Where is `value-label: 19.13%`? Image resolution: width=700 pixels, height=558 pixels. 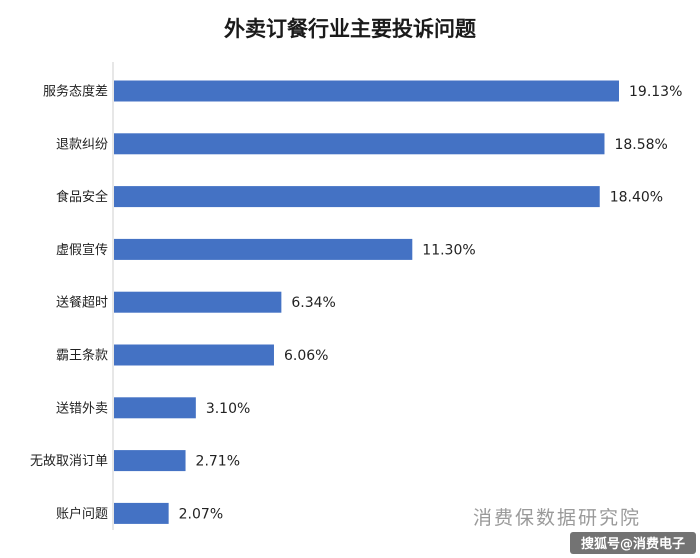 value-label: 19.13% is located at coordinates (655, 92).